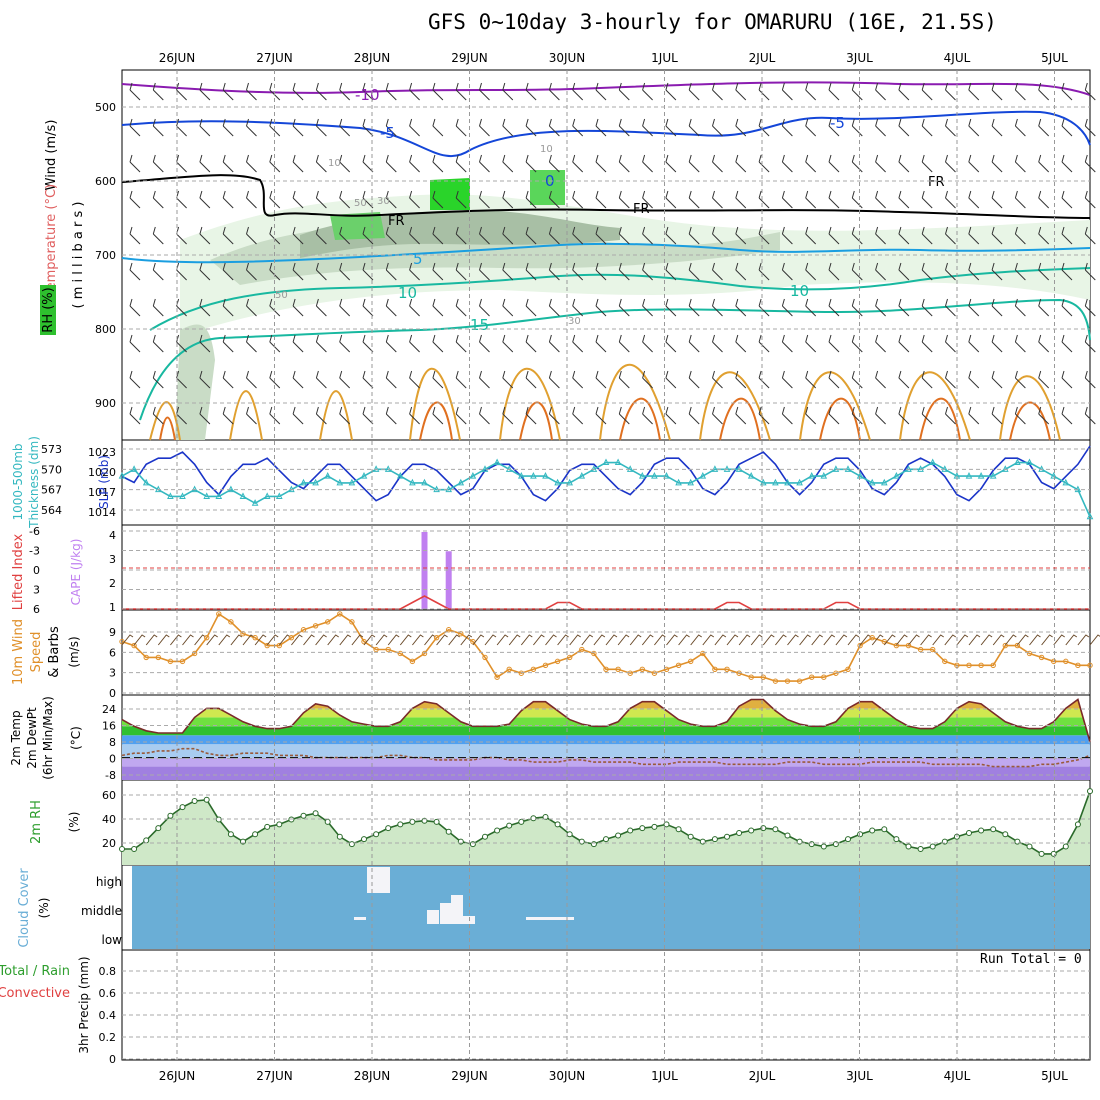  Describe the element at coordinates (469, 1076) in the screenshot. I see `date-label-bottom: 29JUN` at that location.